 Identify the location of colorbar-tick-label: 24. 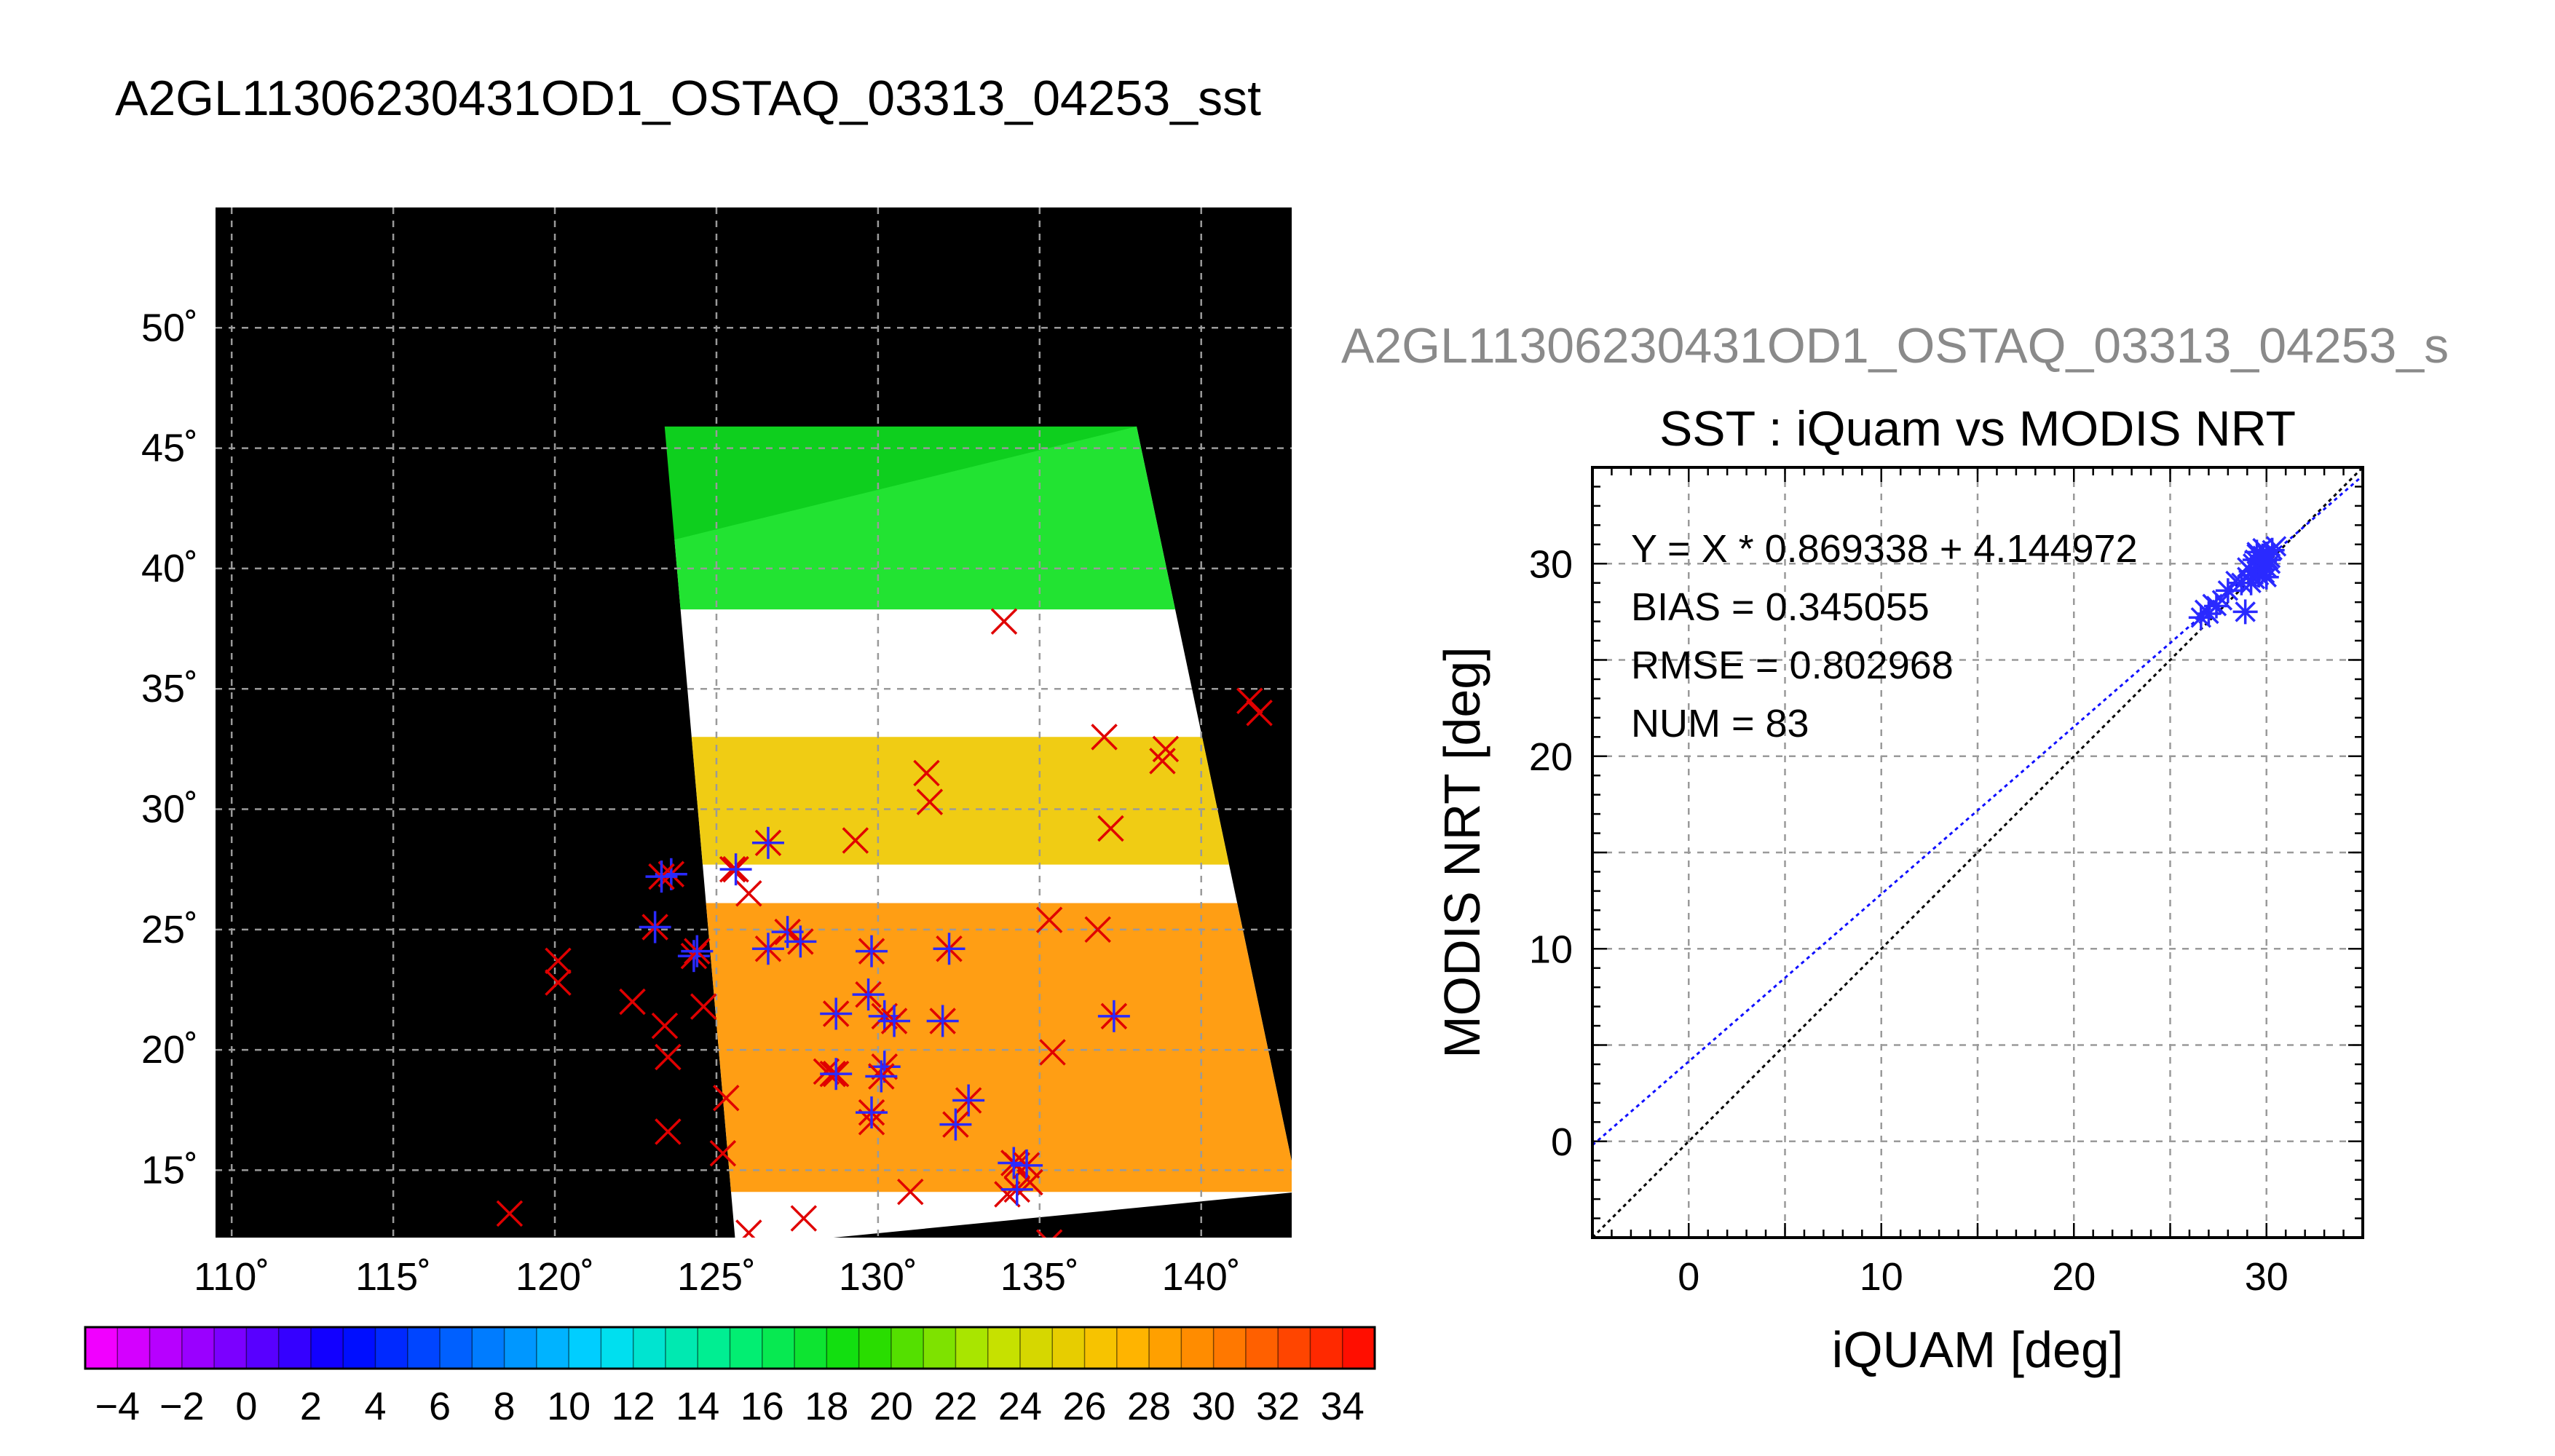
(1020, 1406).